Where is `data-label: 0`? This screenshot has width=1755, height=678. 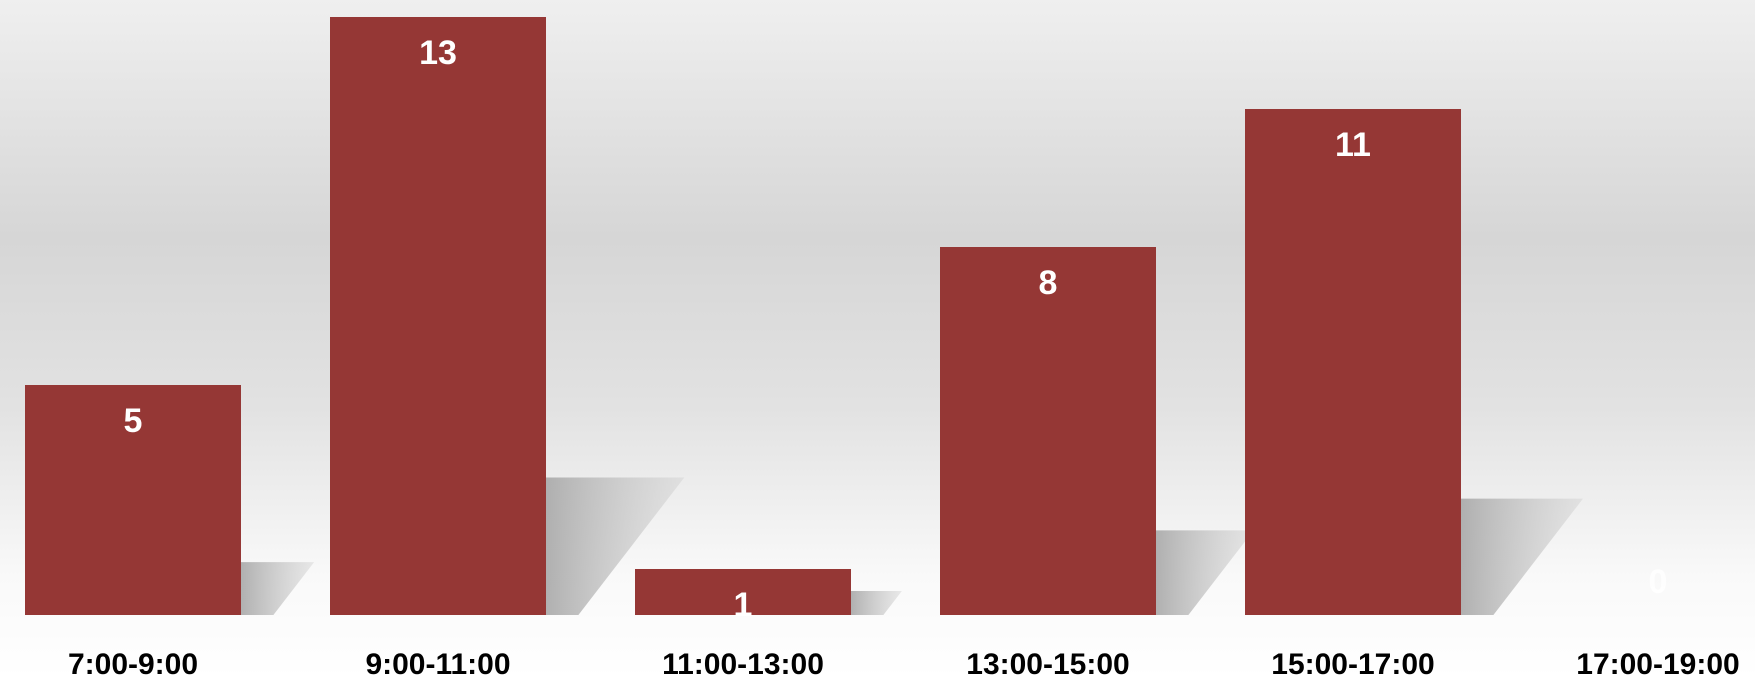 data-label: 0 is located at coordinates (1658, 582).